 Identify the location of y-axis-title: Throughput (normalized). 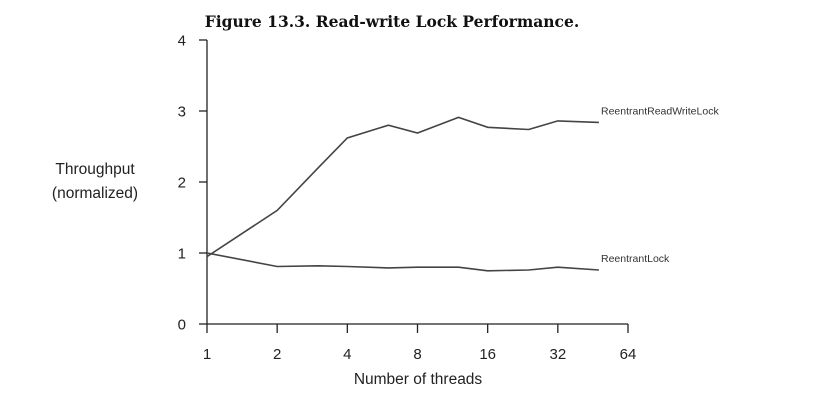
(95, 181).